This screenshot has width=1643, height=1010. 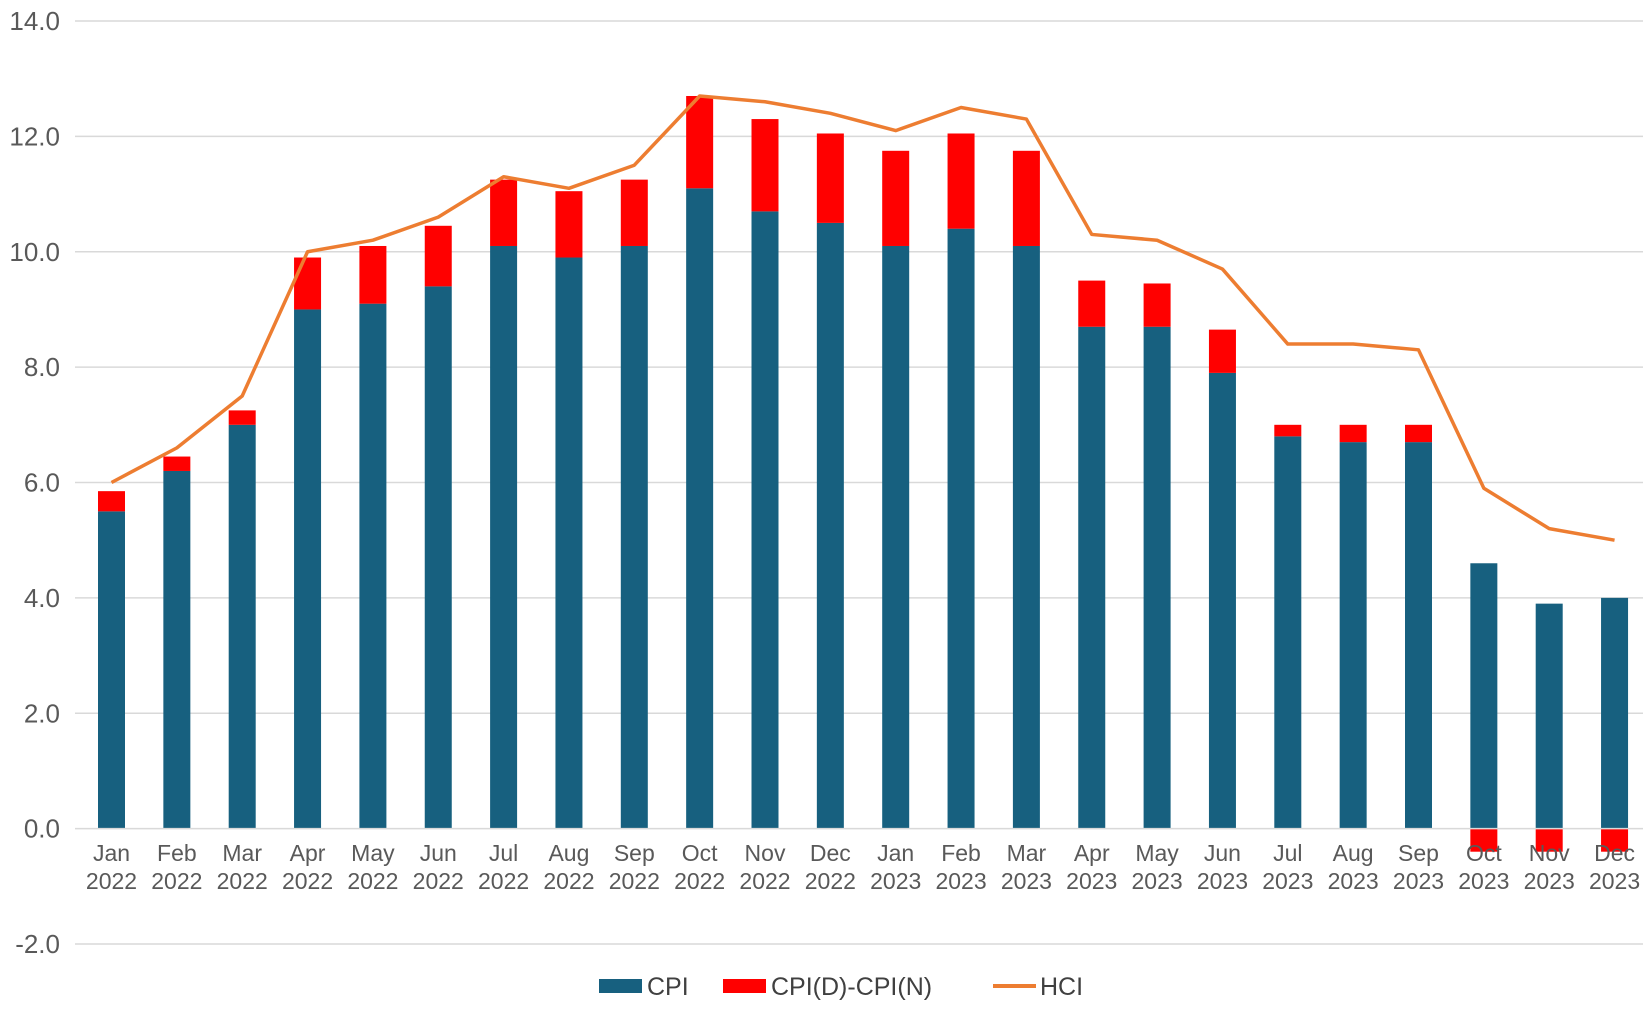 What do you see at coordinates (42, 829) in the screenshot?
I see `y-tick-label: 0.0` at bounding box center [42, 829].